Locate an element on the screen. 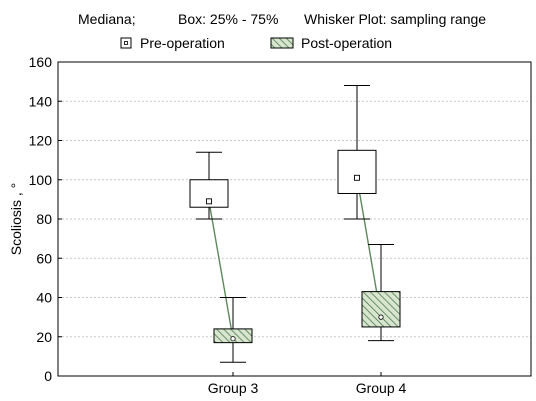 The height and width of the screenshot is (401, 536). legend: Pre-operation Post-operation is located at coordinates (256, 43).